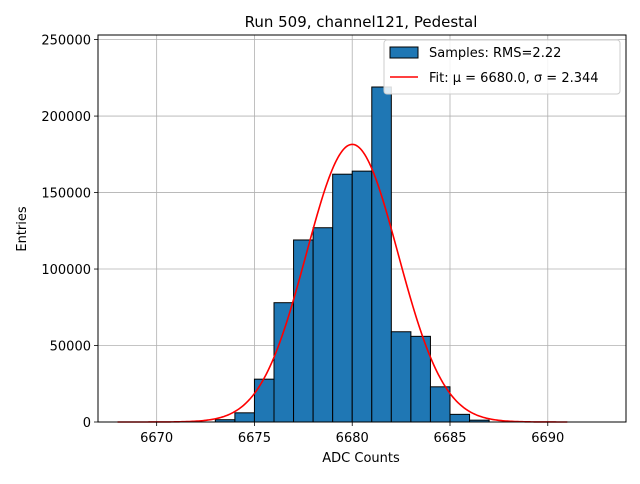 The height and width of the screenshot is (484, 640). I want to click on x-tick-label: 6675, so click(254, 438).